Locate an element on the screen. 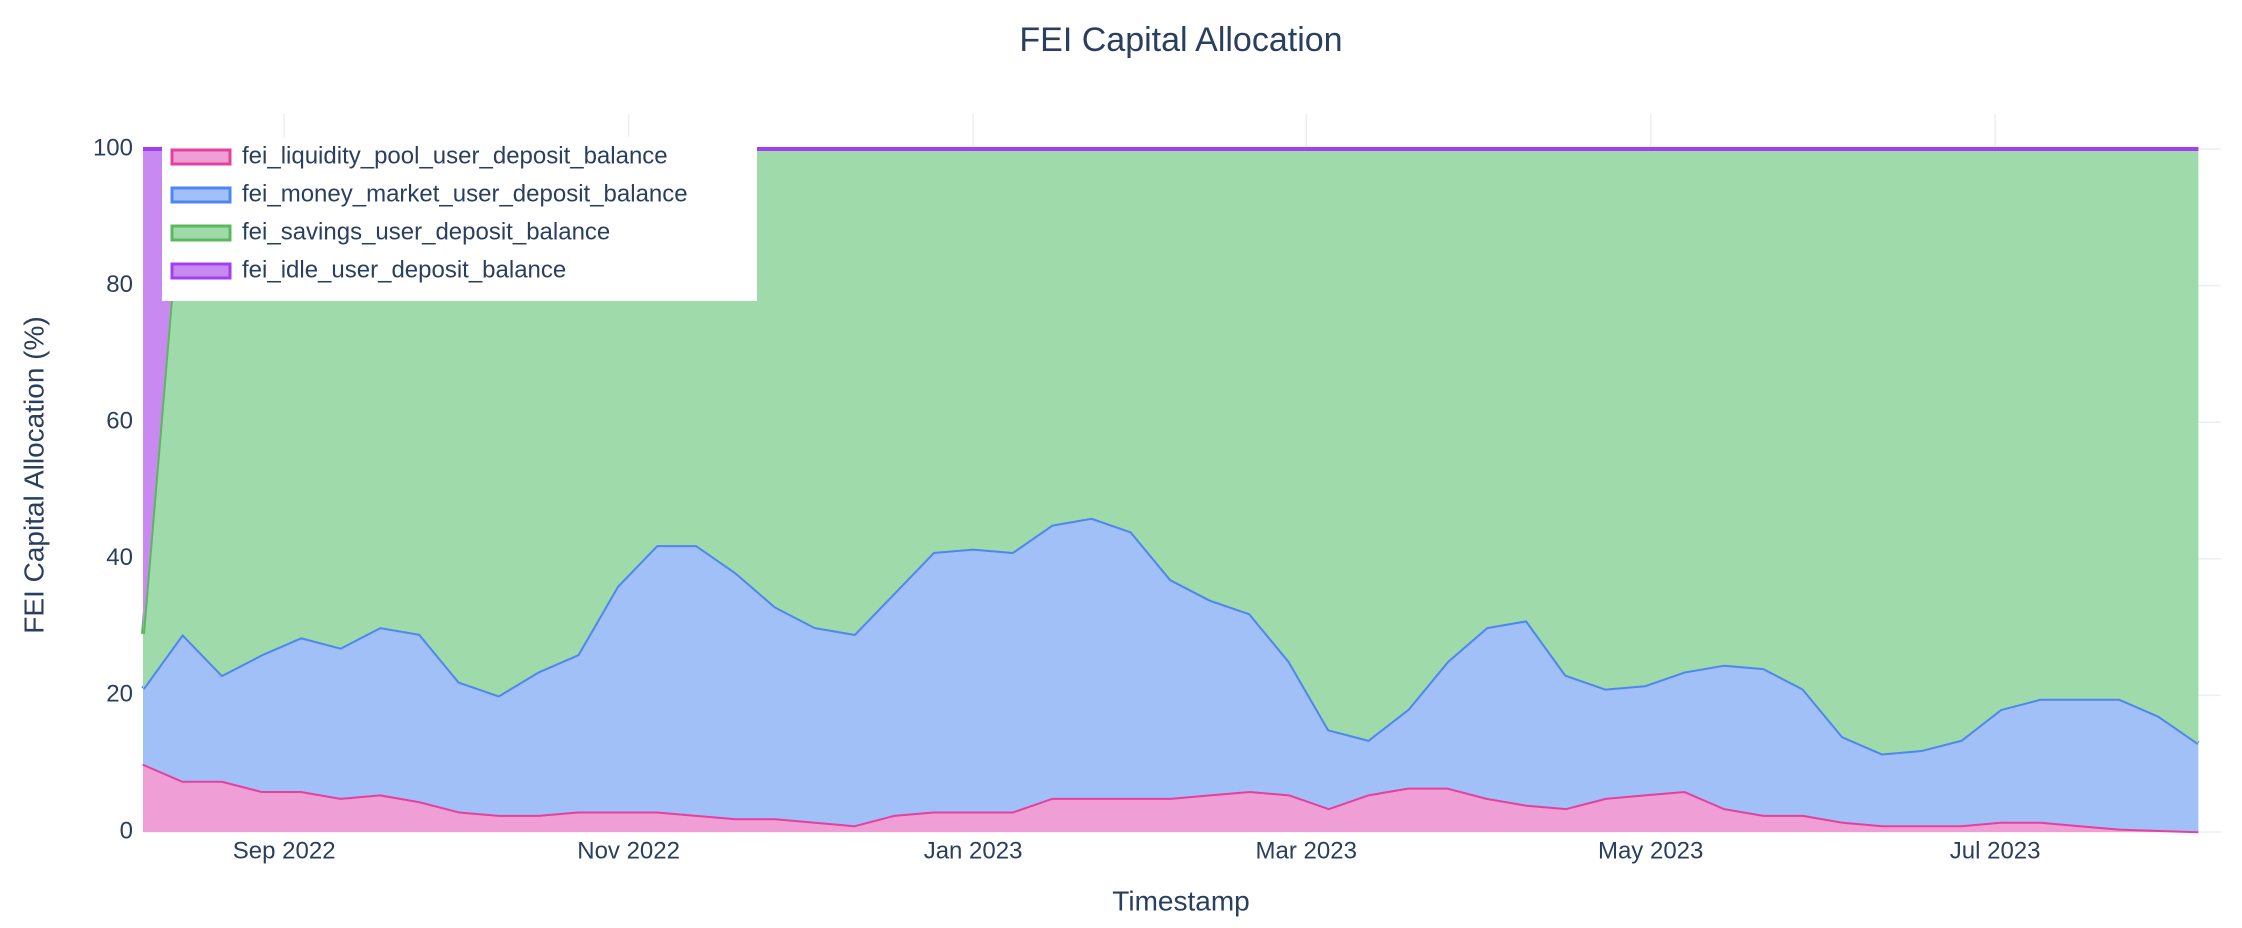 This screenshot has width=2242, height=928. x-tick-label: Sep 2022 is located at coordinates (284, 850).